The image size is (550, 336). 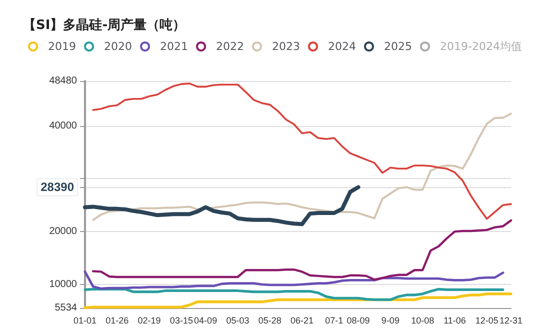 I want to click on x-tick-label: 03-15, so click(x=181, y=321).